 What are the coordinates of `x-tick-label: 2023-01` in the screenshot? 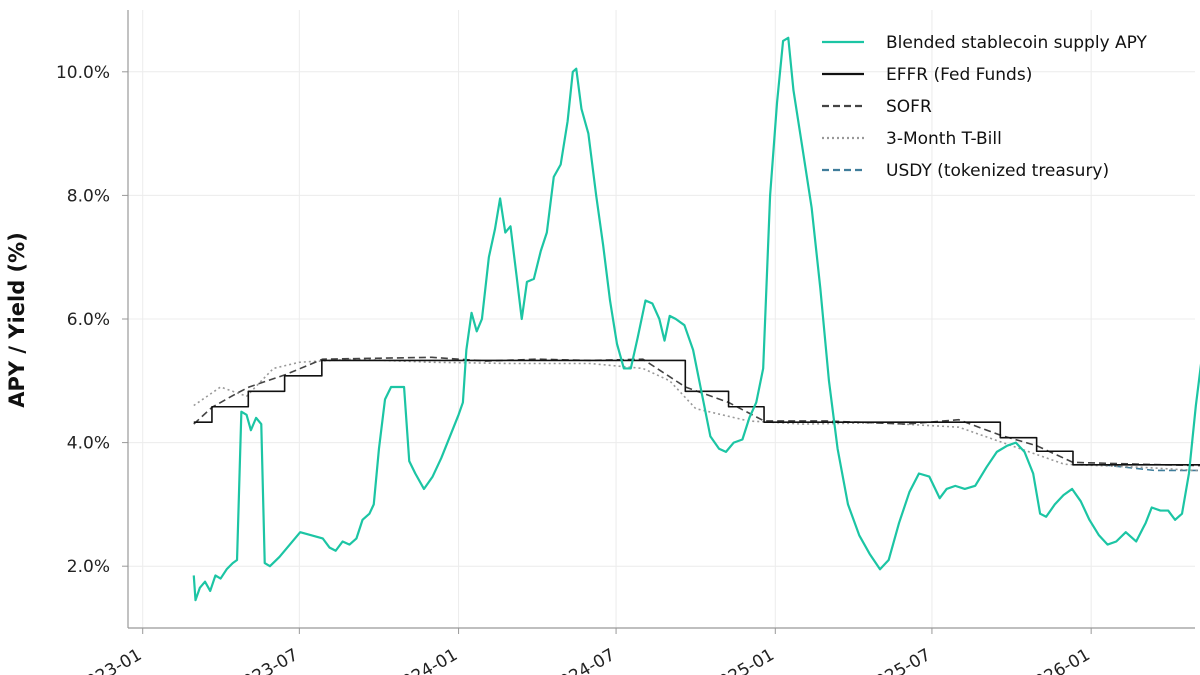 It's located at (110, 660).